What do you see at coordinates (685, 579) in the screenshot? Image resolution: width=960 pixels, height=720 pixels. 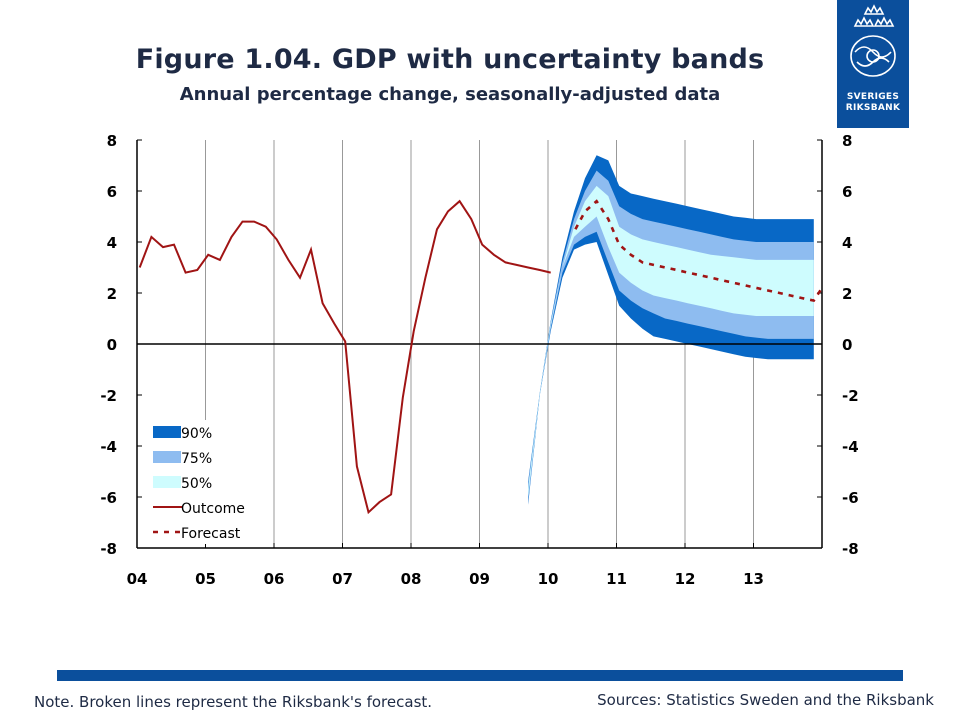 I see `xtick-label: 12` at bounding box center [685, 579].